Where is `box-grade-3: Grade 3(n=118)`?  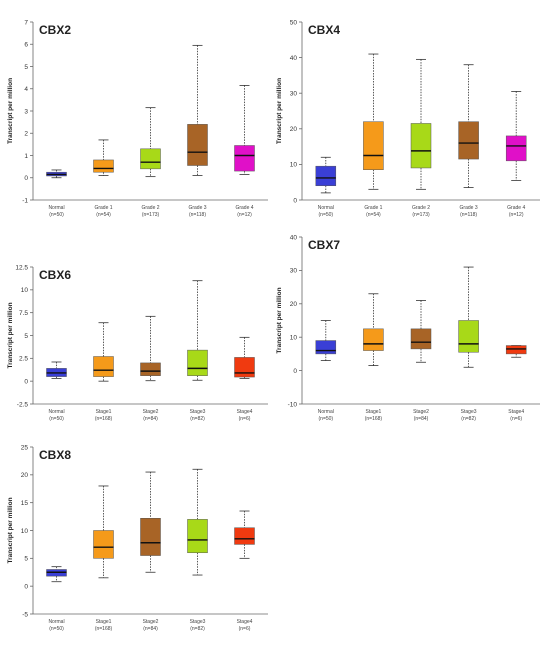
box-grade-3: Grade 3(n=118) is located at coordinates (468, 141).